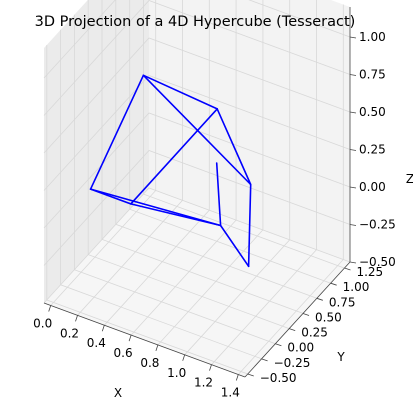 This screenshot has width=413, height=420. Describe the element at coordinates (149, 363) in the screenshot. I see `x-tick-label: 0.8` at that location.